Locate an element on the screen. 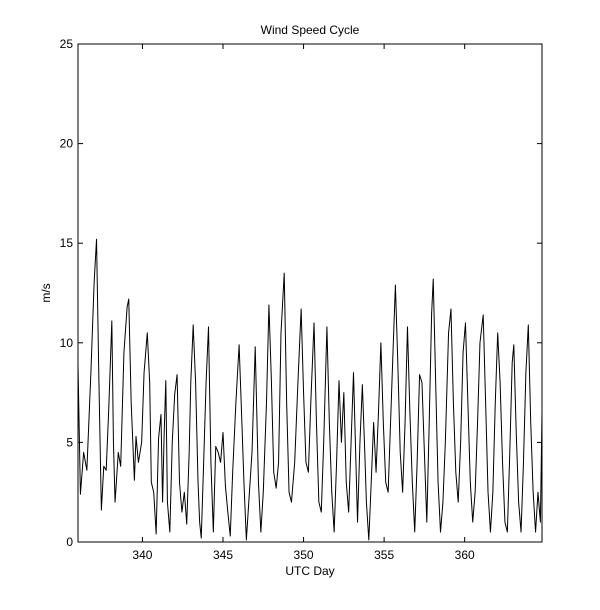  x-tick-label: 340 is located at coordinates (142, 555).